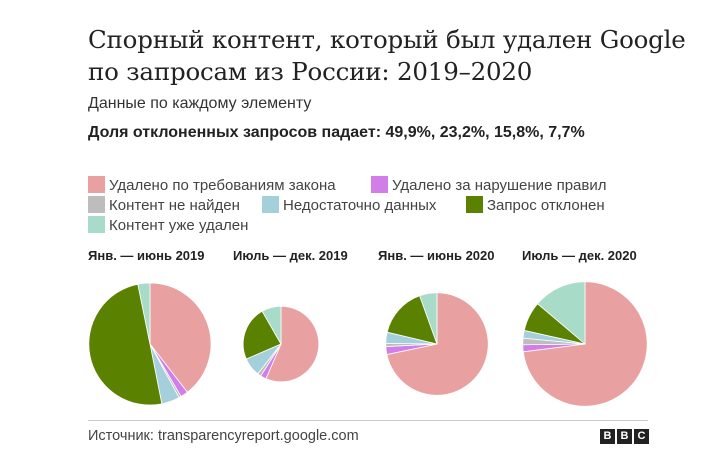 This screenshot has width=713, height=464. What do you see at coordinates (290, 255) in the screenshot?
I see `pie-label-h2-2019: Июль — дек. 2019` at bounding box center [290, 255].